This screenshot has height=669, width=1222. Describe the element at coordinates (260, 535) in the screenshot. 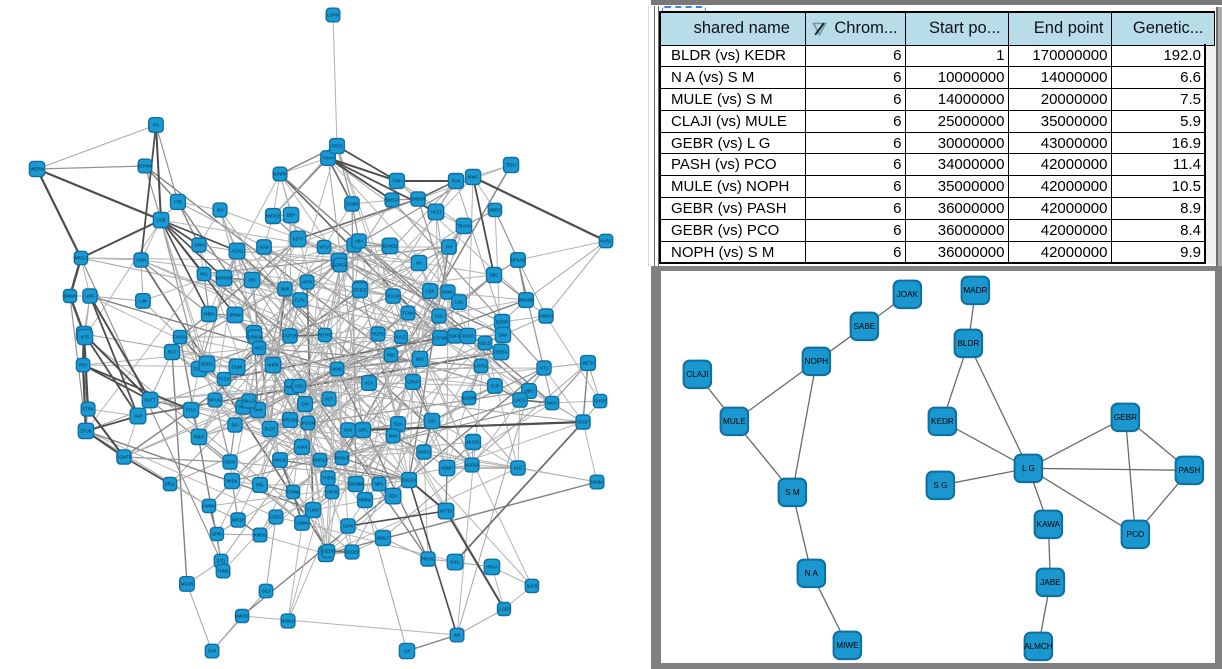

I see `svg-text: KMOS` at that location.